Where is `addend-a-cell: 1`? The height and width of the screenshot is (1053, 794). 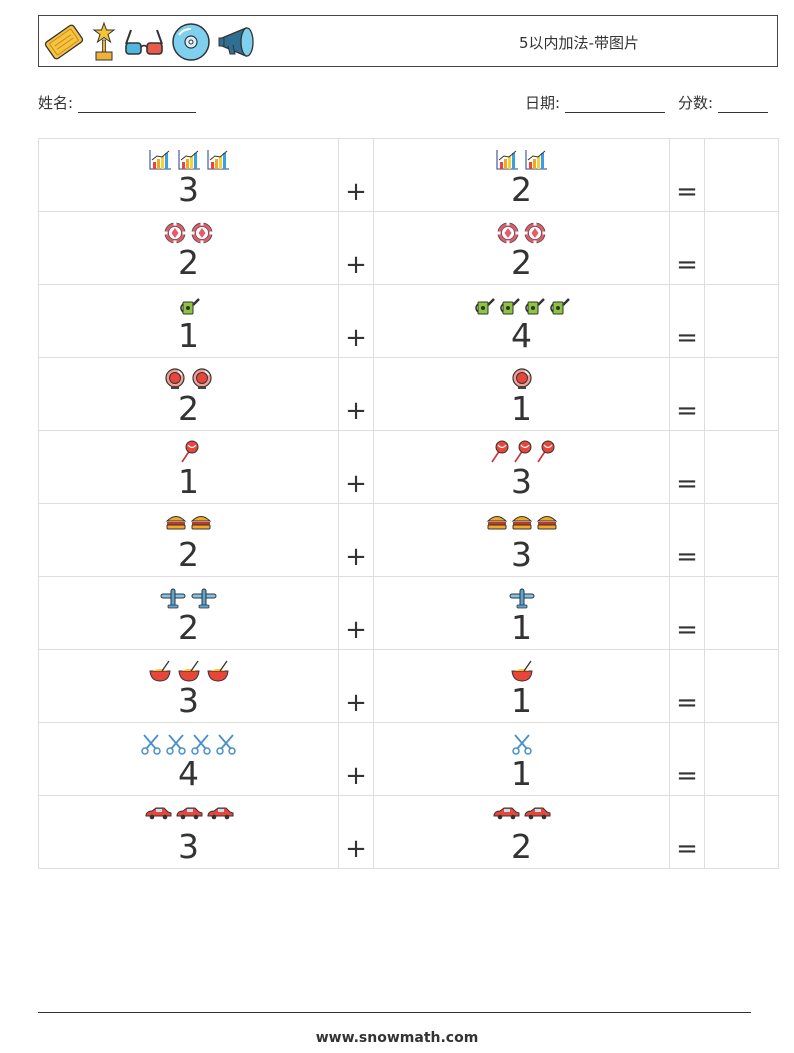 addend-a-cell: 1 is located at coordinates (188, 467).